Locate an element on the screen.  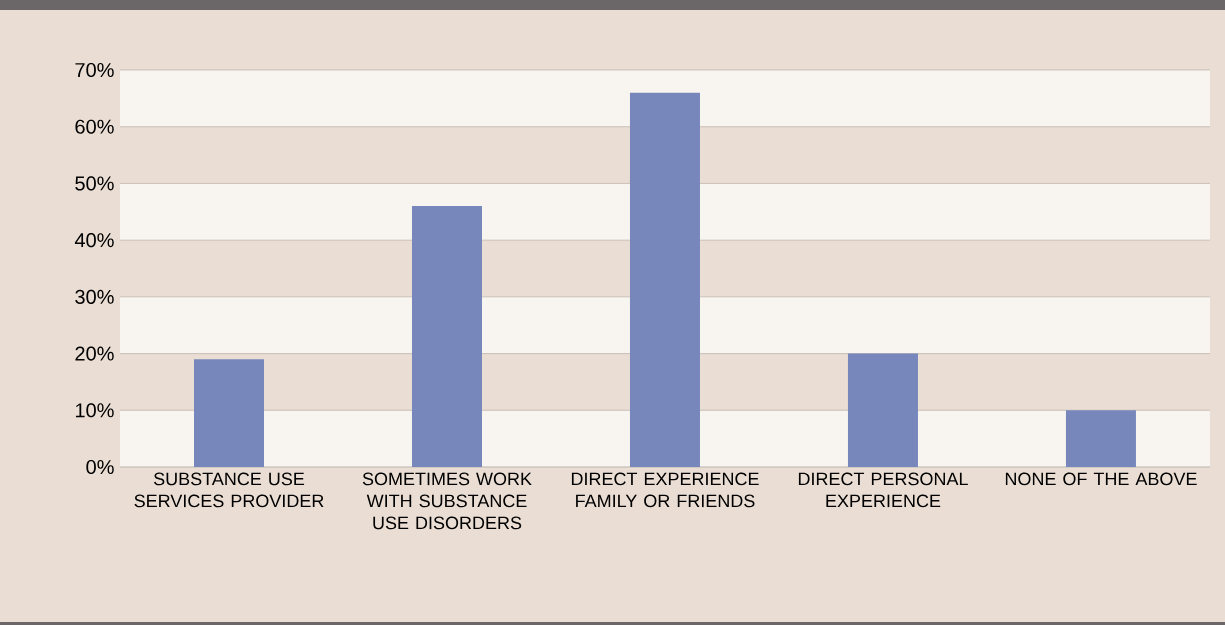
y-tick-label: 50% is located at coordinates (94, 183).